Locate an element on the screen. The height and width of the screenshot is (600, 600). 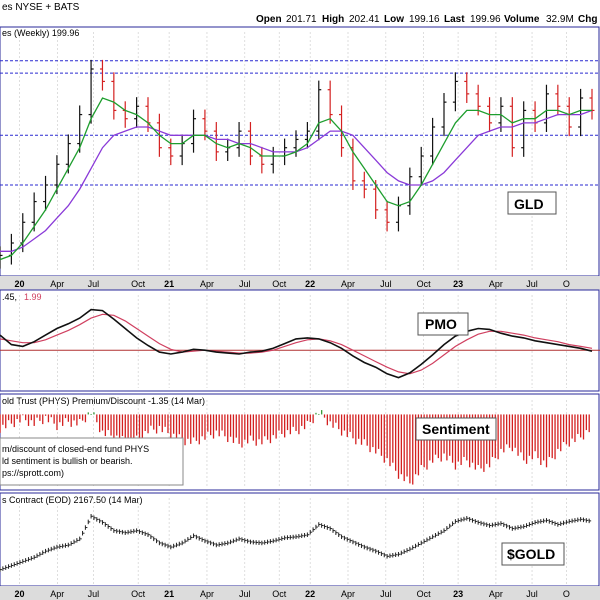
x-tick-label: O is located at coordinates (566, 594).